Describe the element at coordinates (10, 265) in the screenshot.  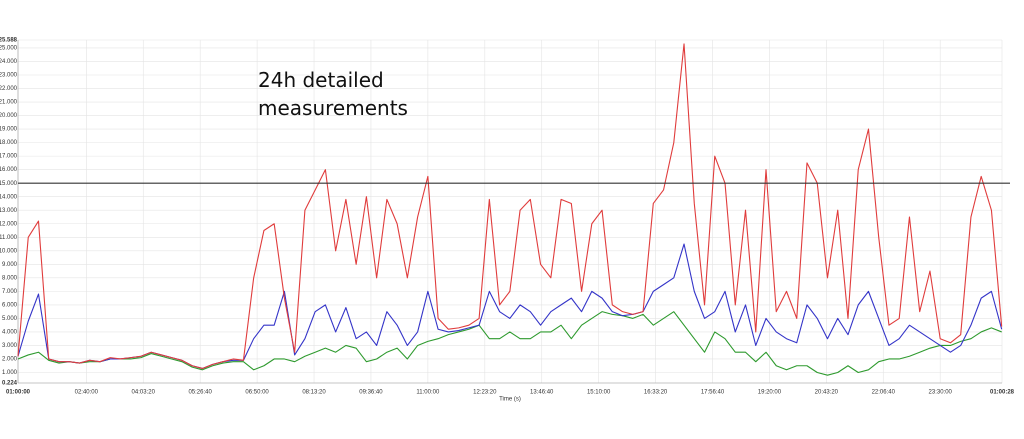
I see `y-tick-label: 9.000` at that location.